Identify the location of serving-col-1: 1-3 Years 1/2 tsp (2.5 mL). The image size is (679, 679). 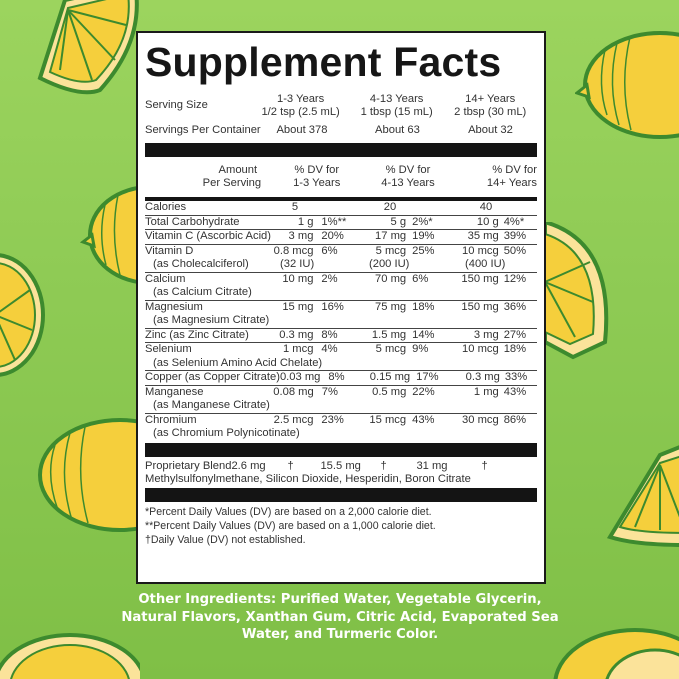
(300, 105).